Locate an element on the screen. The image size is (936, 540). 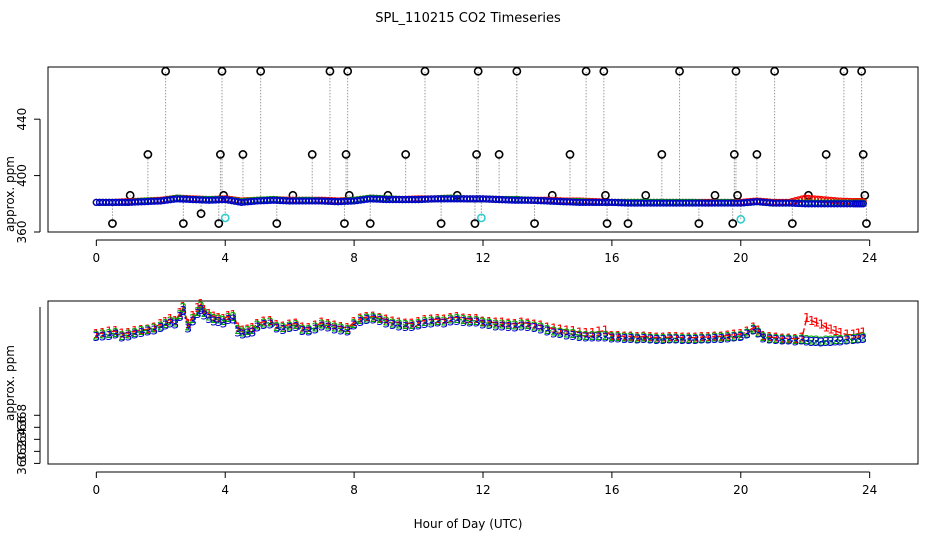
y-tick-label: 400 is located at coordinates (22, 175).